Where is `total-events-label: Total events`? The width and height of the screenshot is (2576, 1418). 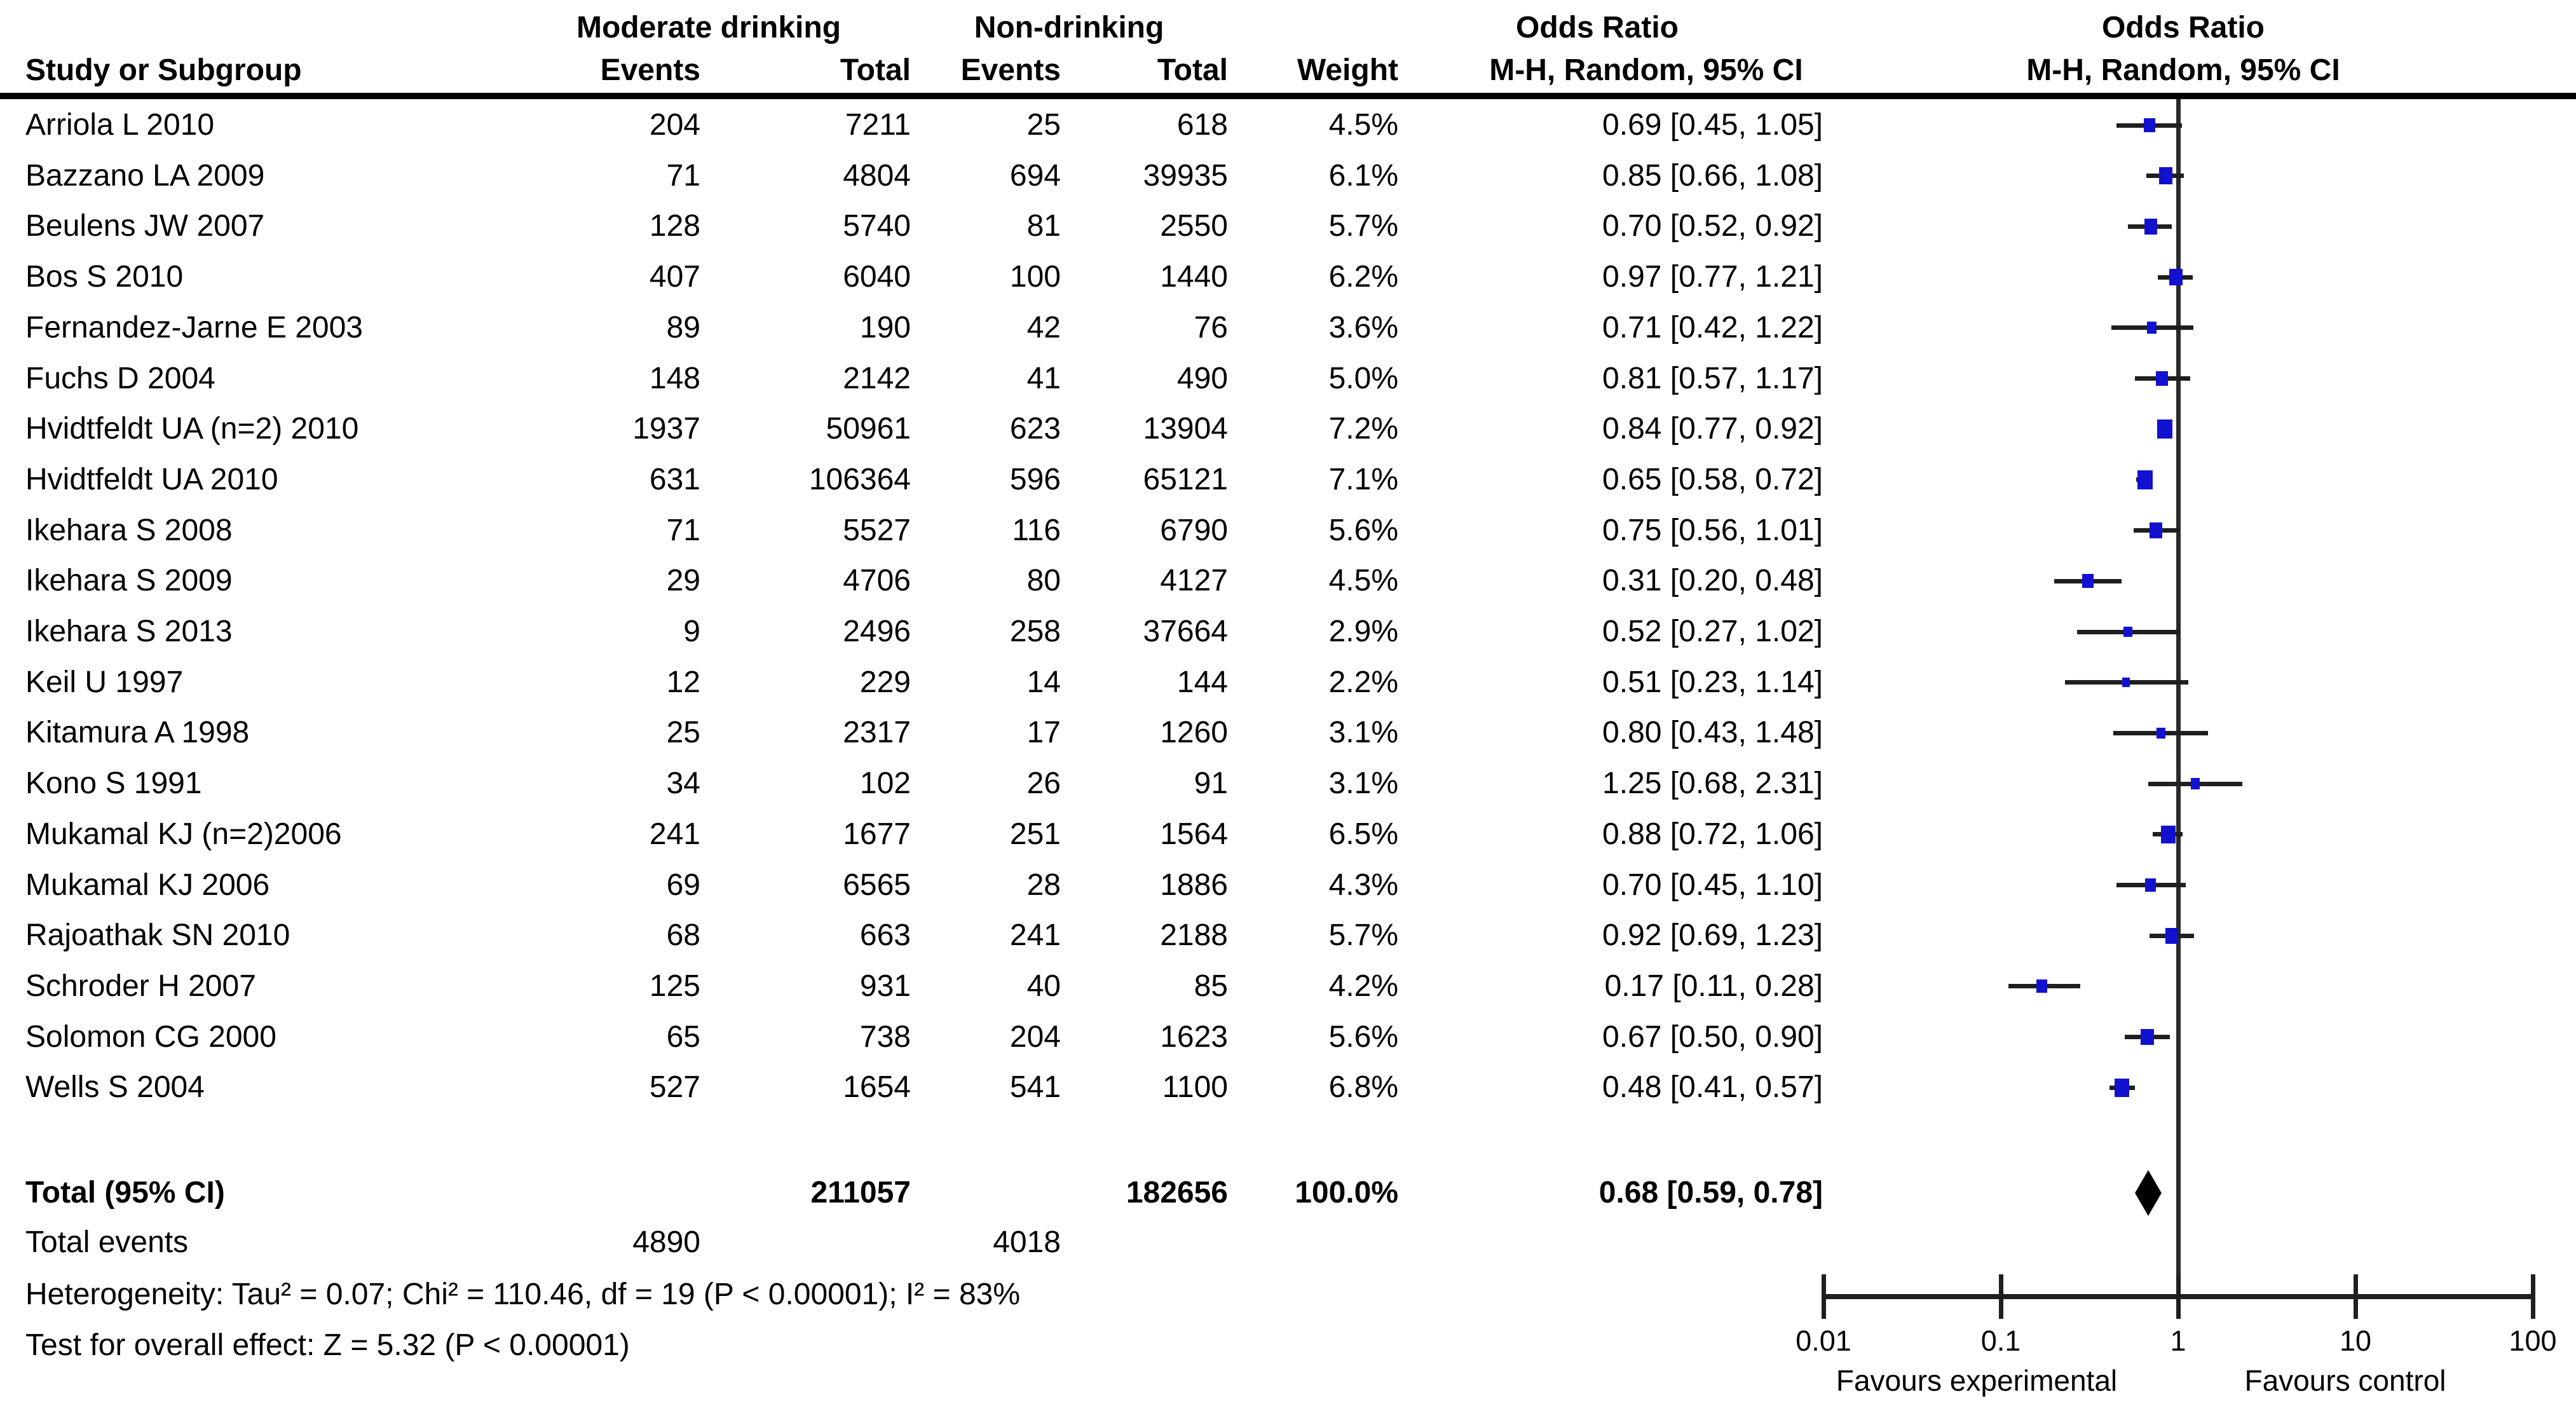 total-events-label: Total events is located at coordinates (107, 1242).